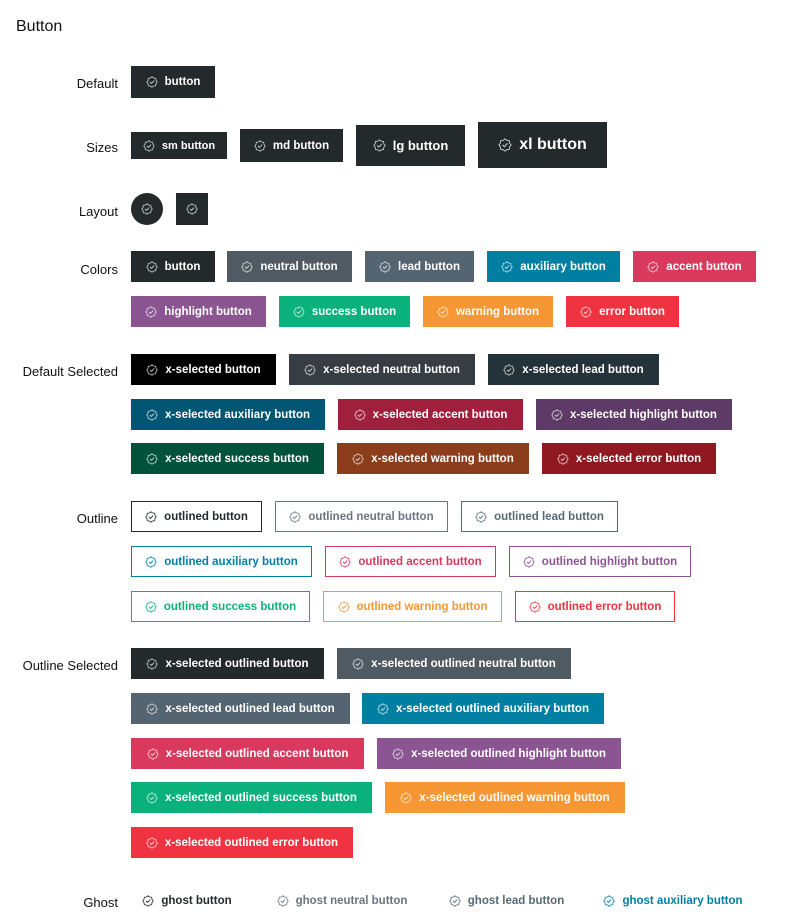 The height and width of the screenshot is (919, 792). What do you see at coordinates (497, 311) in the screenshot?
I see `button-label: warning button` at bounding box center [497, 311].